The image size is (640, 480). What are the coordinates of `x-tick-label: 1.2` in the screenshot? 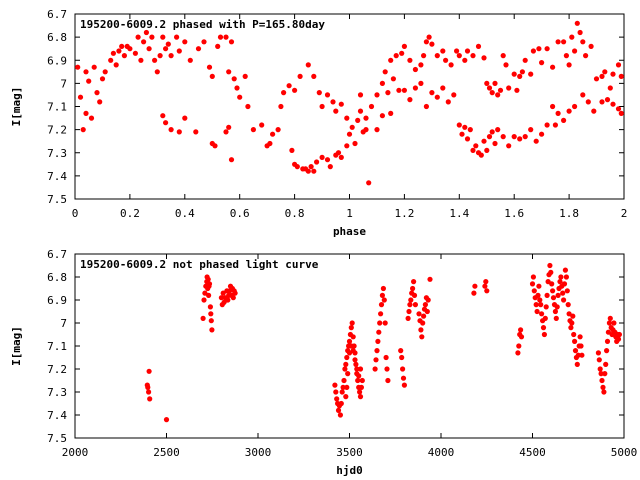 It's located at (404, 213).